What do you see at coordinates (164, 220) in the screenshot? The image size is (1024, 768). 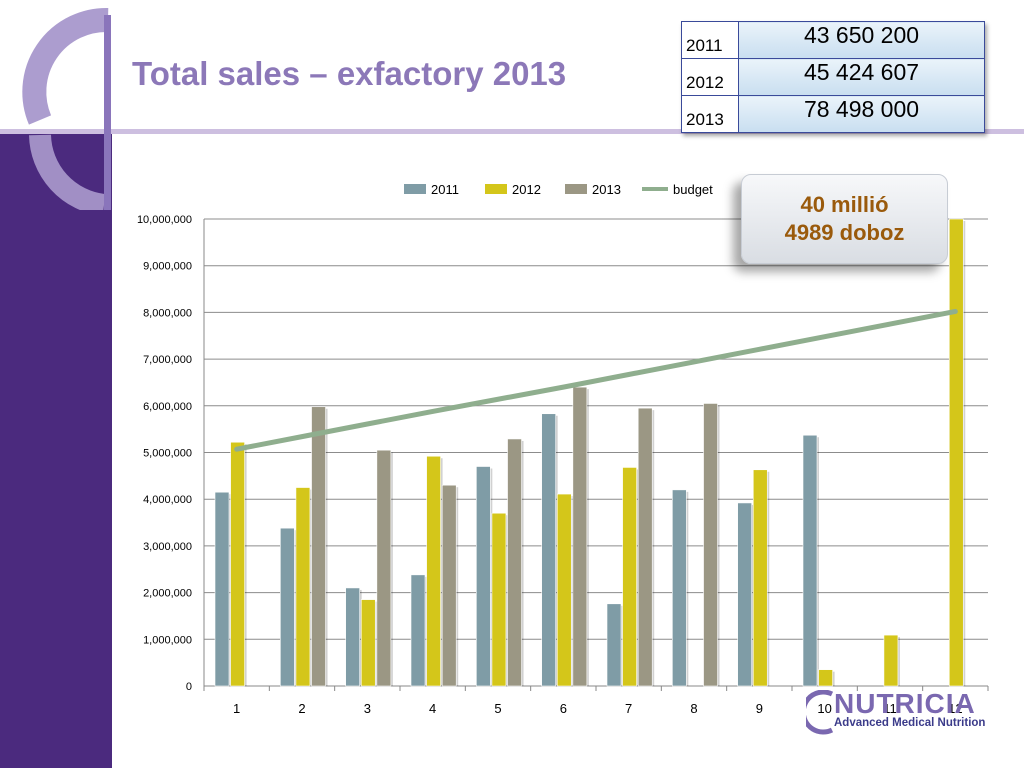 I see `y-tick-label: 10,000,000` at bounding box center [164, 220].